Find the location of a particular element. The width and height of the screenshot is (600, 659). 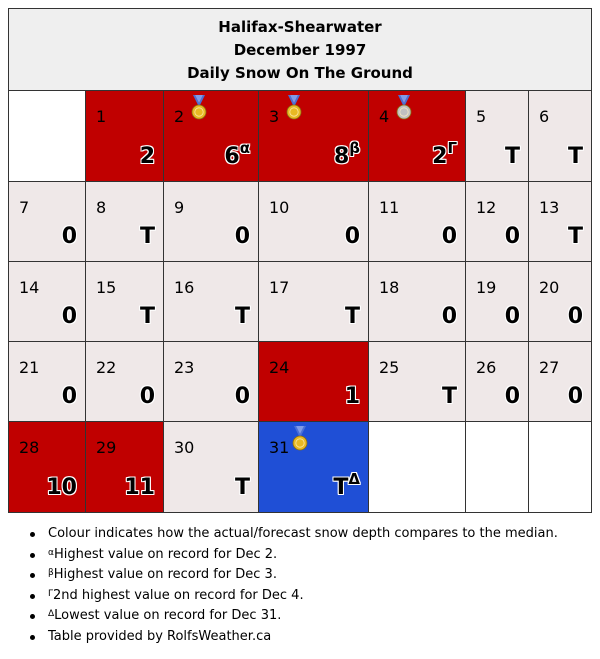

snow-depth-value: TΔ is located at coordinates (346, 486).